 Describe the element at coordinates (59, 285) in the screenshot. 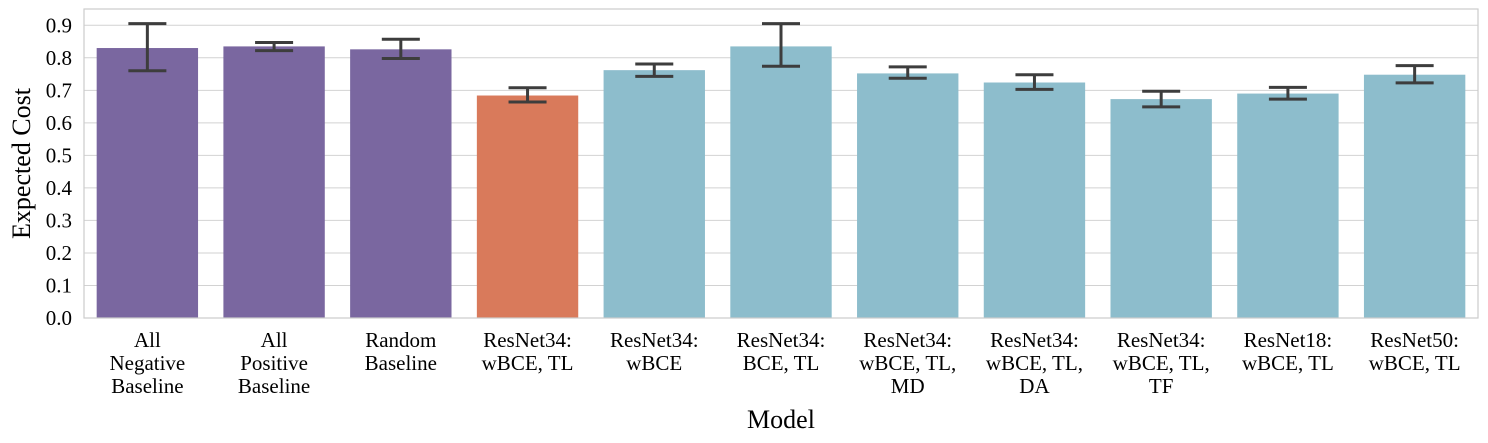

I see `y-tick-label: 0.1` at that location.